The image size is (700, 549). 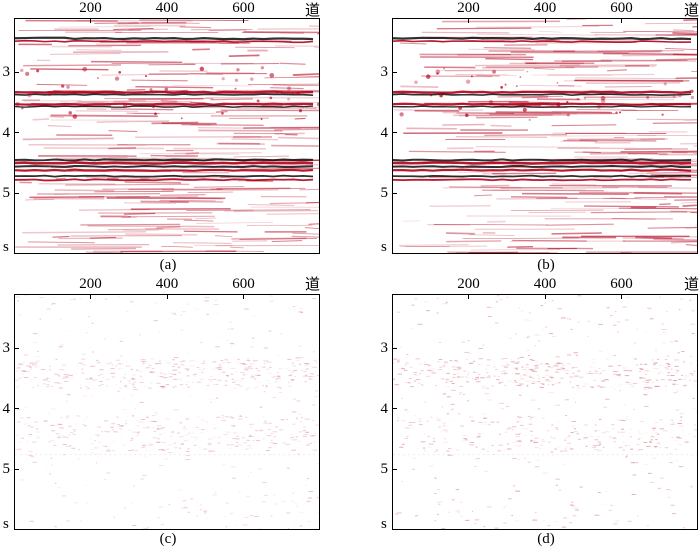 I want to click on y-tick-label: 5, so click(x=6, y=193).